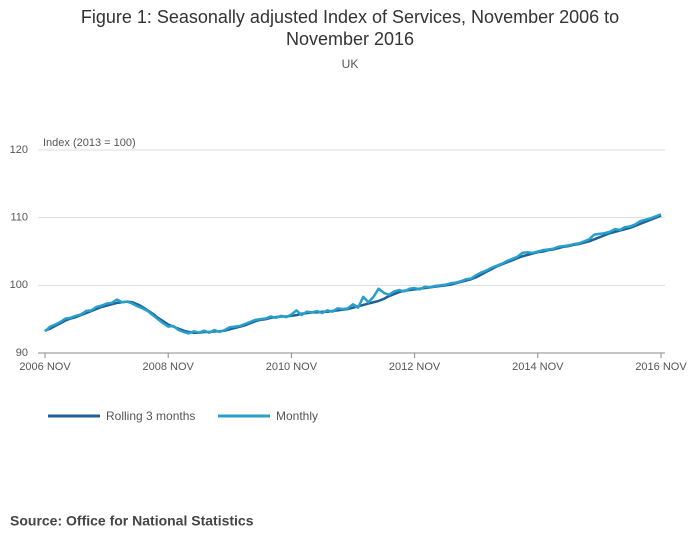 The width and height of the screenshot is (700, 549). I want to click on x-tick-label: 2012 NOV, so click(415, 367).